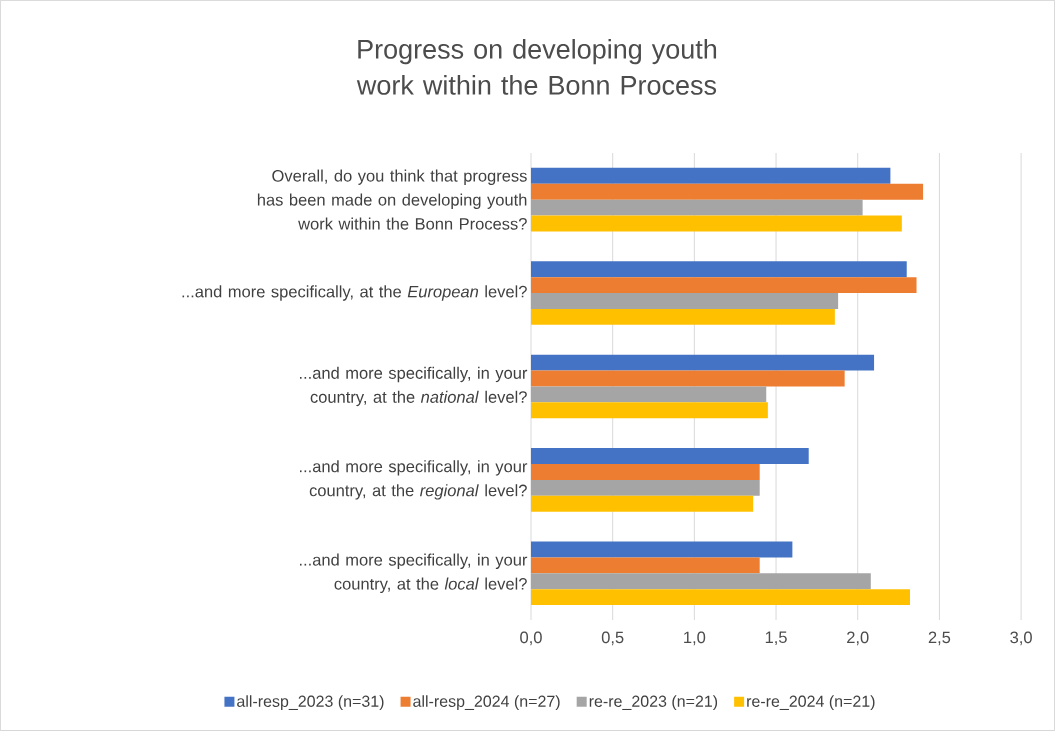  Describe the element at coordinates (413, 480) in the screenshot. I see `y-tick-label: ...and more specifically, in your country, at the regional level?` at that location.